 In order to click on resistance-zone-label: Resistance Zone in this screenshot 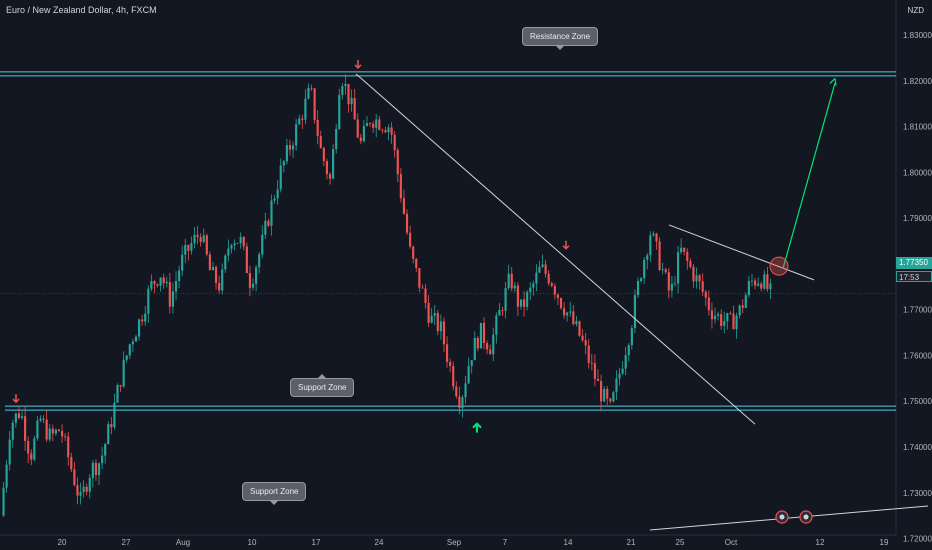, I will do `click(560, 38)`.